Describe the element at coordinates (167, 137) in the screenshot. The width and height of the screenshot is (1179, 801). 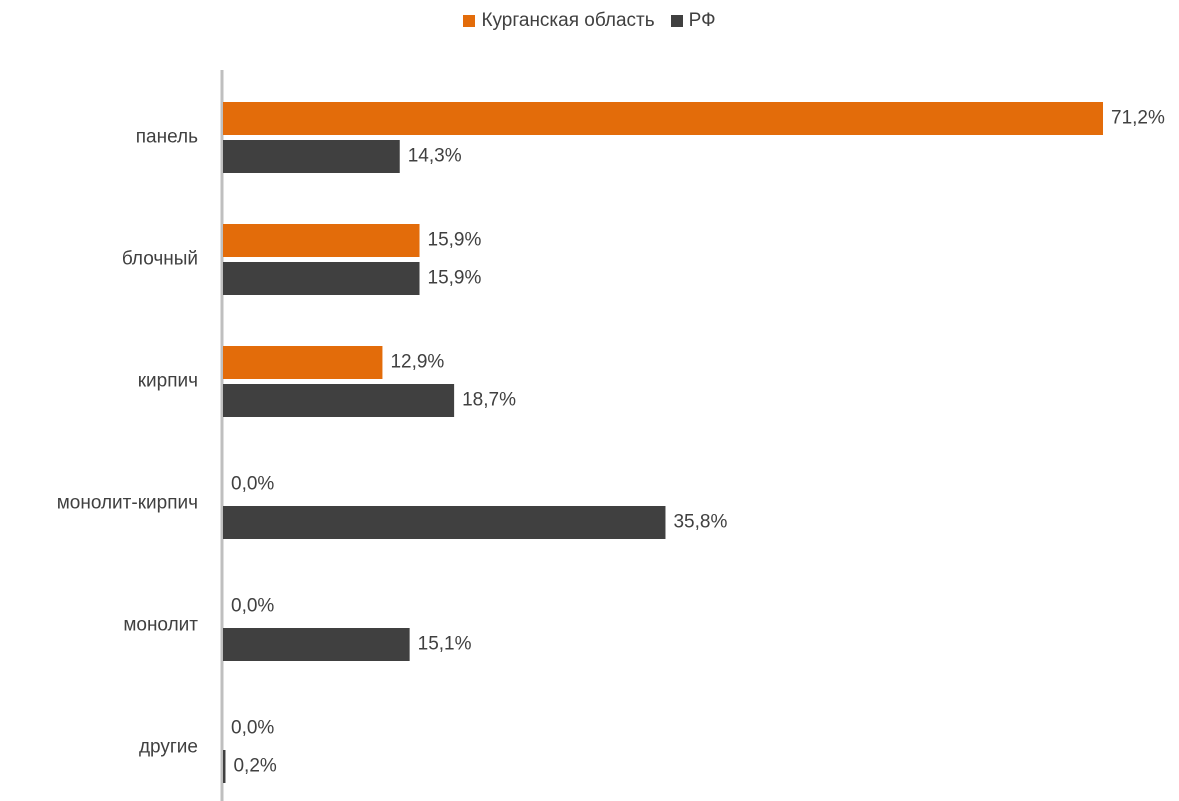
I see `category-label: панель` at that location.